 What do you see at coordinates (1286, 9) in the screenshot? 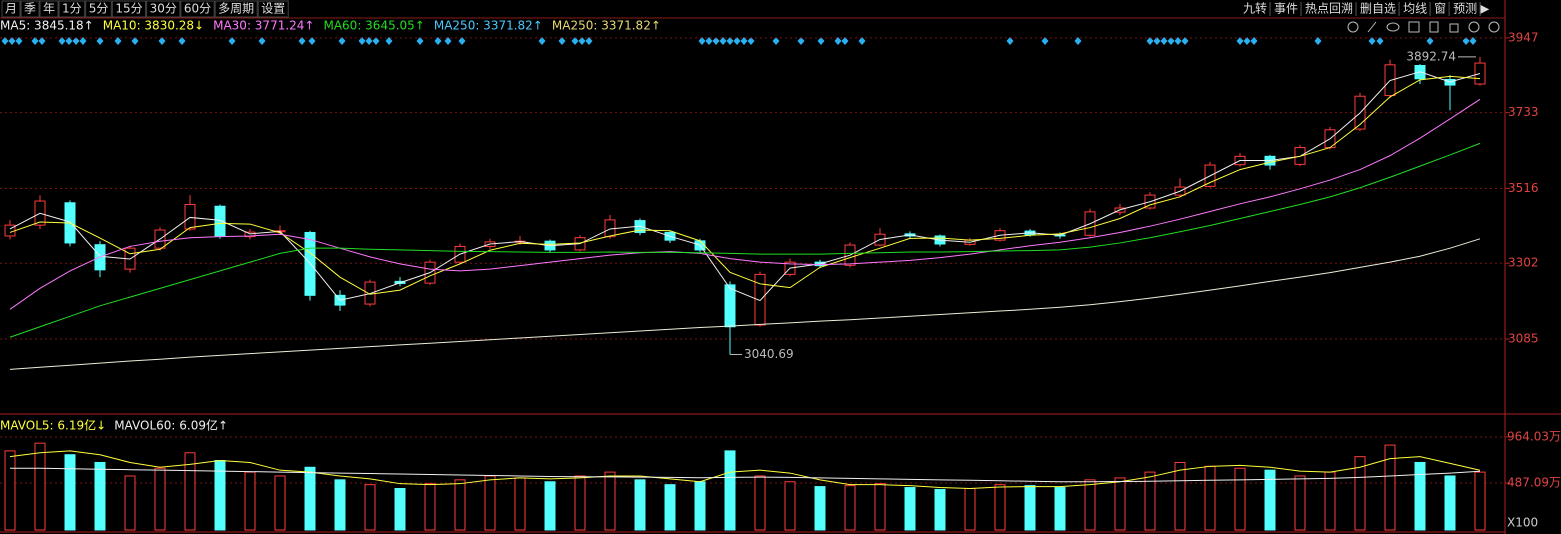
I see `toolbar-button: 事件` at bounding box center [1286, 9].